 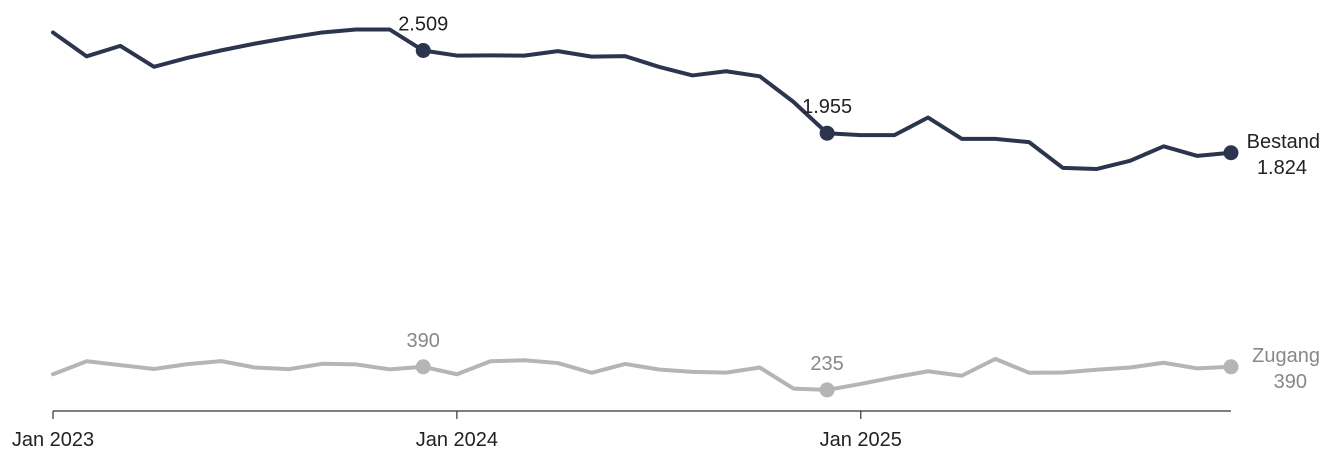 I want to click on zugang-end-name-label: Zugang, so click(x=1286, y=356).